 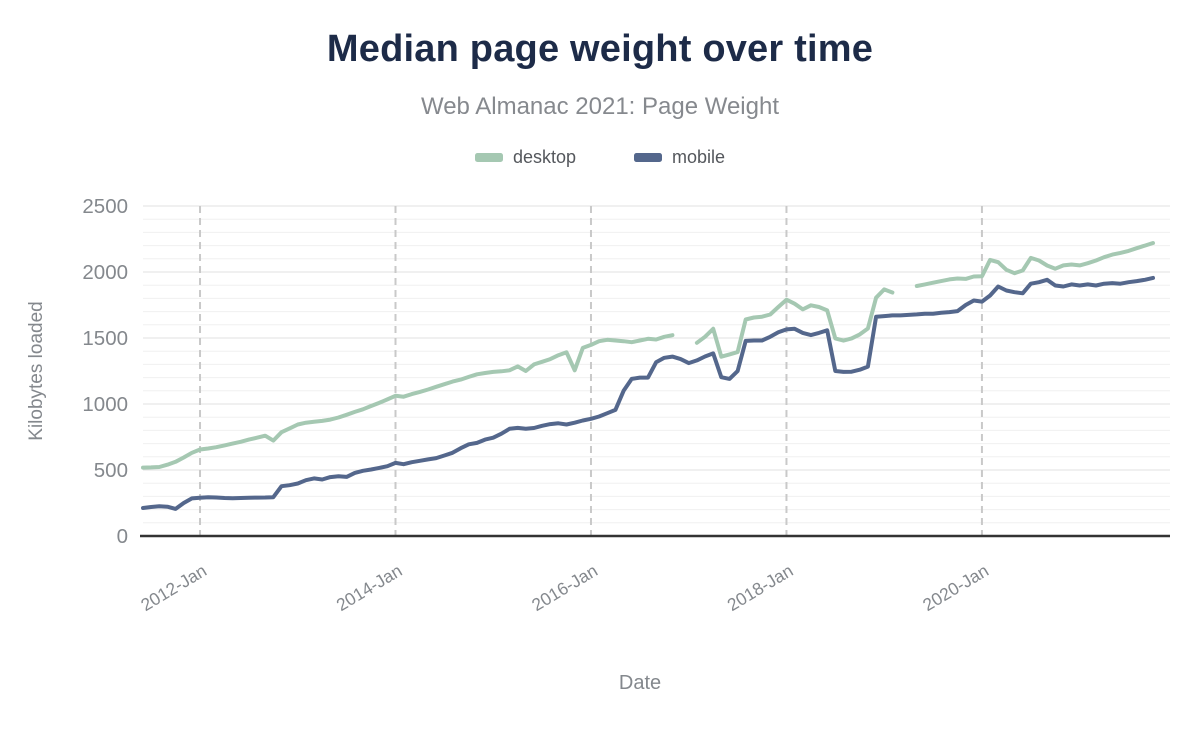 I want to click on legend-item-mobile: mobile, so click(x=679, y=157).